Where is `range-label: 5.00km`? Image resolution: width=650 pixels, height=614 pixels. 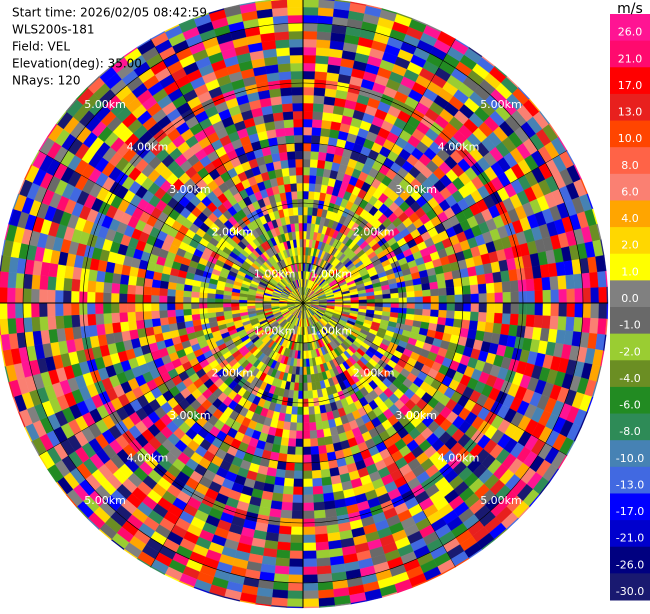 range-label: 5.00km is located at coordinates (501, 500).